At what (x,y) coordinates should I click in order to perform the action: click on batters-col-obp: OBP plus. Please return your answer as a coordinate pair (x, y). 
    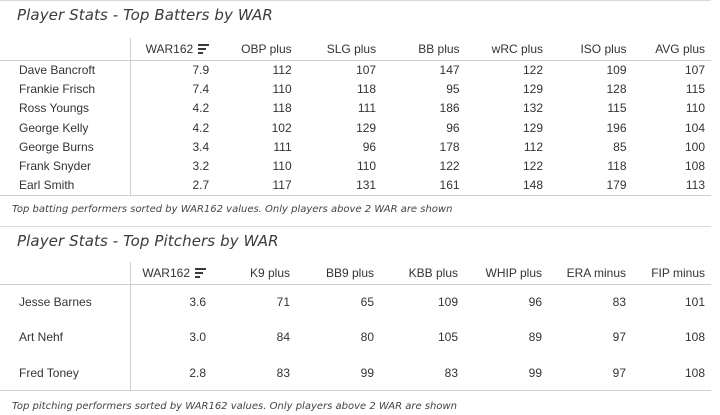
    Looking at the image, I should click on (250, 49).